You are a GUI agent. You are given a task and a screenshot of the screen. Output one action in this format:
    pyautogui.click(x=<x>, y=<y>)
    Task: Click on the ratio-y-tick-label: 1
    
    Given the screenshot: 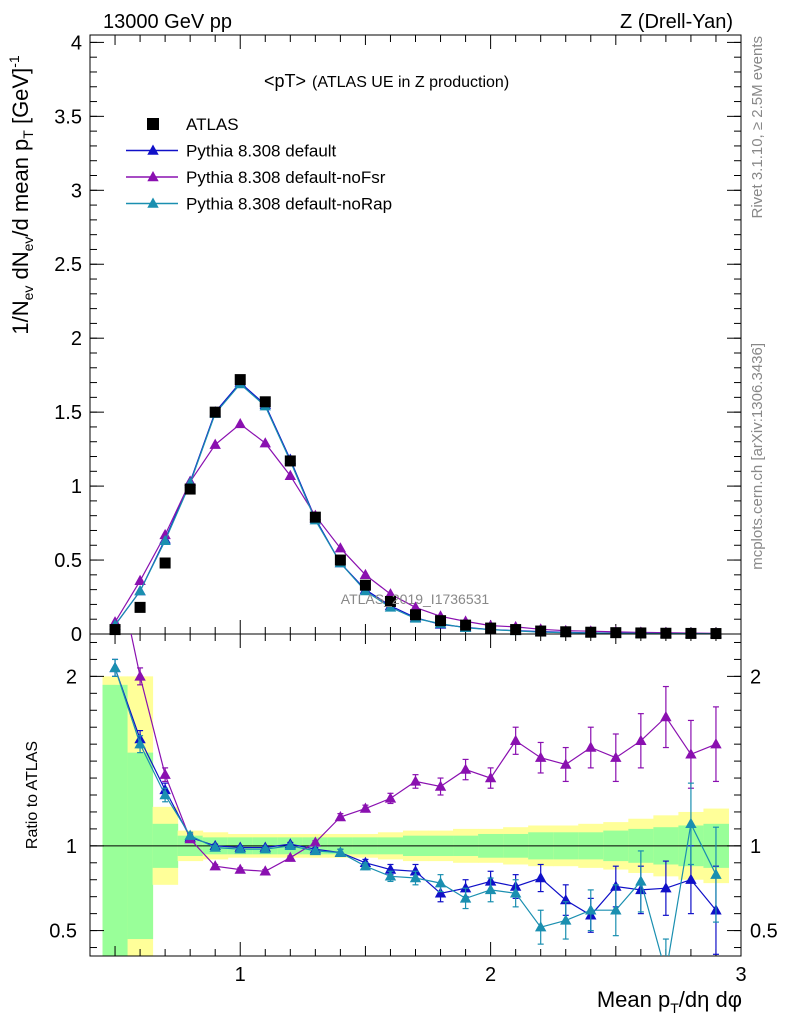 What is the action you would take?
    pyautogui.click(x=71, y=847)
    